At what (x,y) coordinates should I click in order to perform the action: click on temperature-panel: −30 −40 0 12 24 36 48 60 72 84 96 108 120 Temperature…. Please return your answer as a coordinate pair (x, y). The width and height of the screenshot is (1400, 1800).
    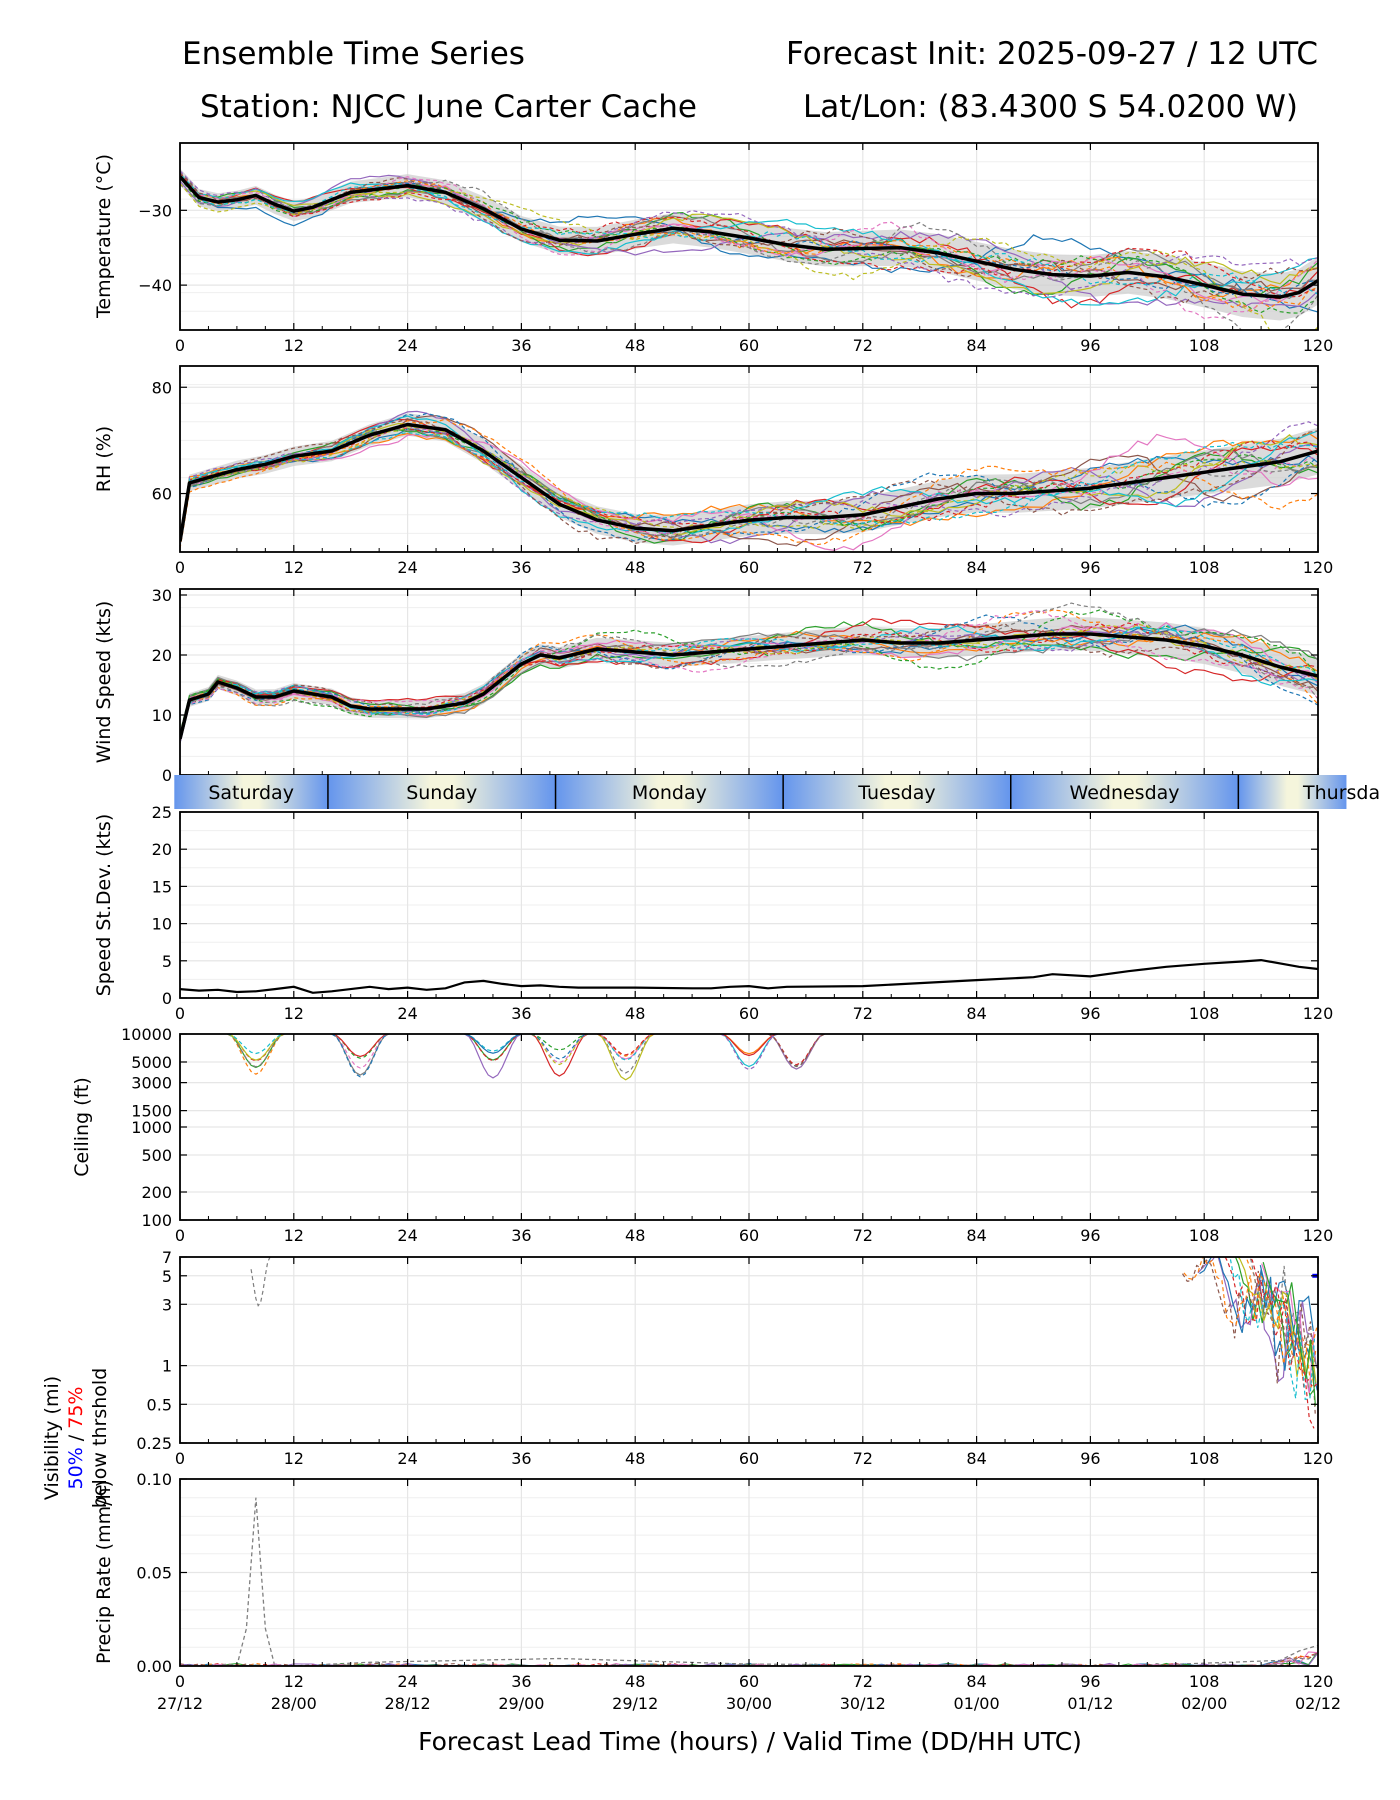
    Looking at the image, I should click on (713, 248).